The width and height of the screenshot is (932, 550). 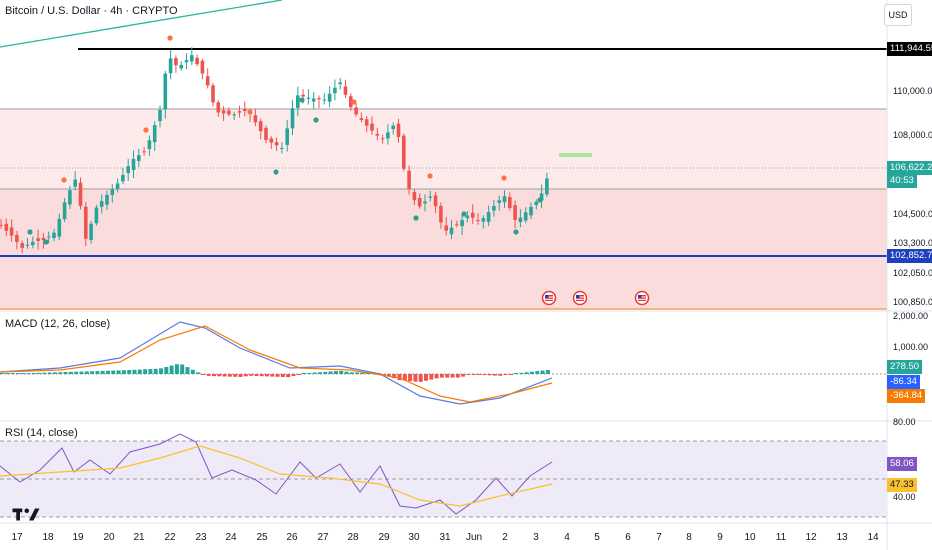 I want to click on time-axis-label: 4, so click(x=567, y=537).